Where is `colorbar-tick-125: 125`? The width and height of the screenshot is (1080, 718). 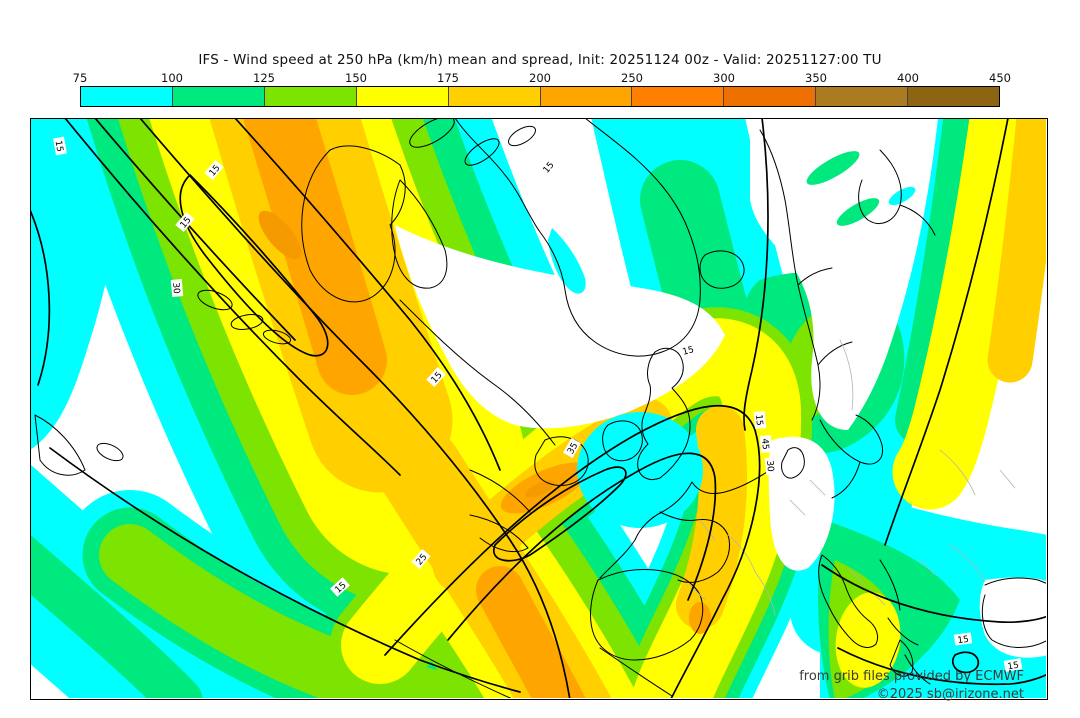
colorbar-tick-125: 125 is located at coordinates (264, 78).